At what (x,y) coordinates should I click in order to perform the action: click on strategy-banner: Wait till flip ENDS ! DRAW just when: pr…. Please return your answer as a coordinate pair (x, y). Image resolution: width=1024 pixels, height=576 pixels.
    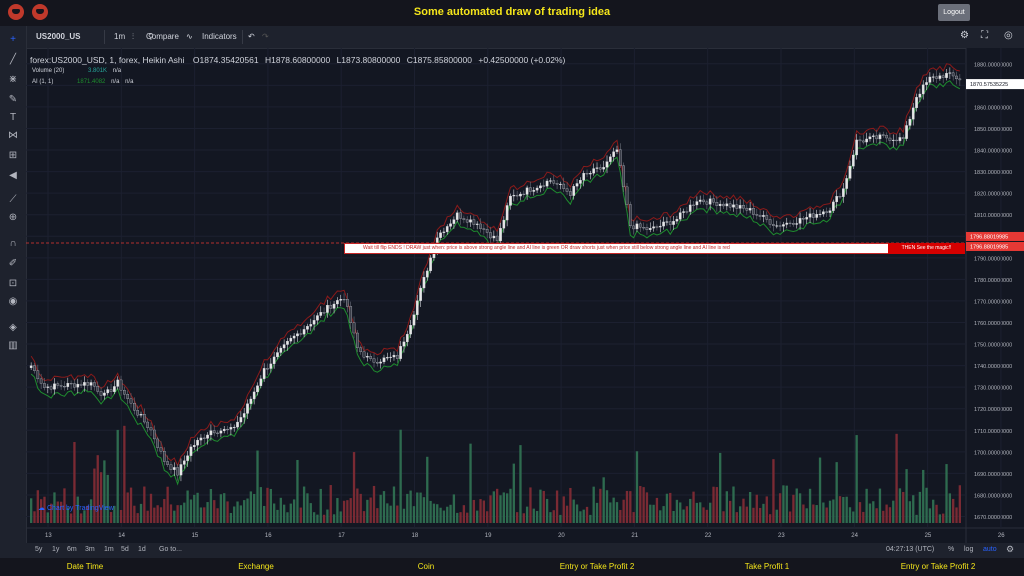
    Looking at the image, I should click on (616, 248).